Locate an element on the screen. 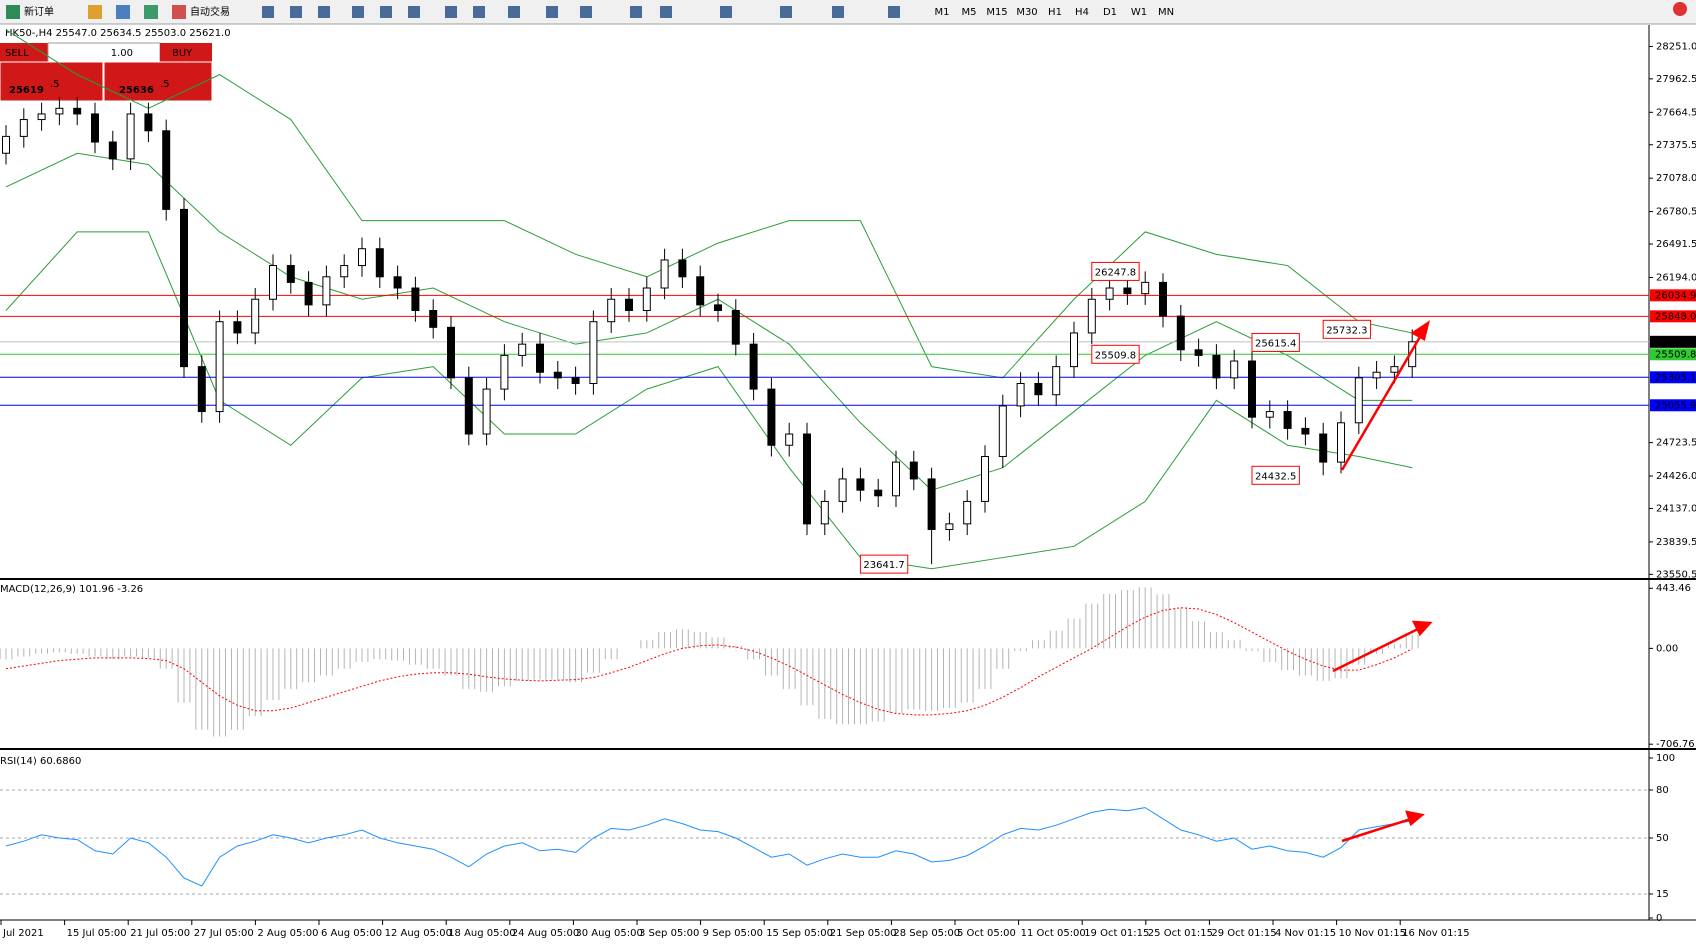  auto-trading-label: 自动交易 is located at coordinates (210, 11).